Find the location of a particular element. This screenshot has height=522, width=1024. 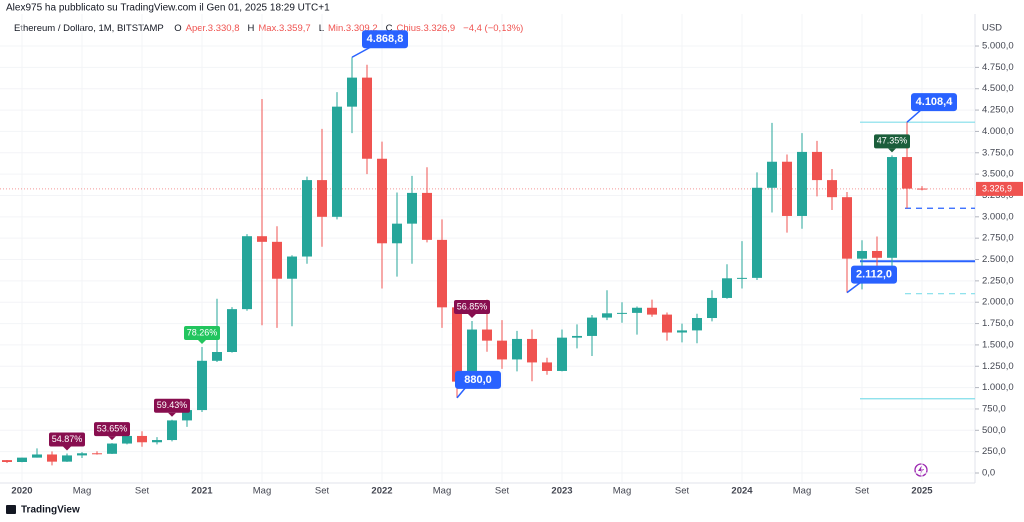

y-tick-label: 3.500,0 is located at coordinates (998, 174).